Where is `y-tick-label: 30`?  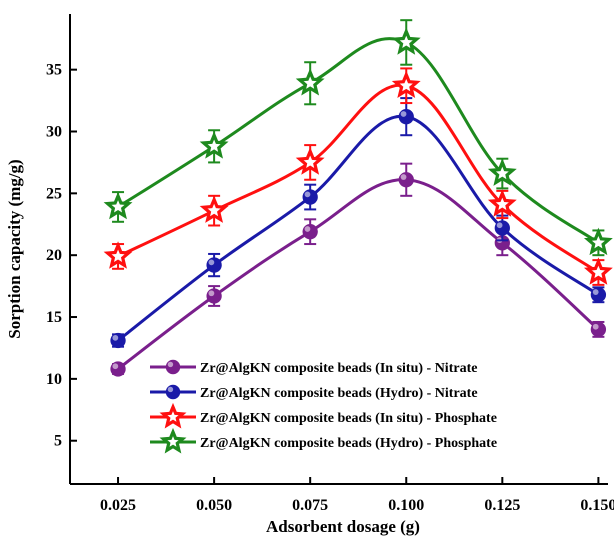 y-tick-label: 30 is located at coordinates (54, 132).